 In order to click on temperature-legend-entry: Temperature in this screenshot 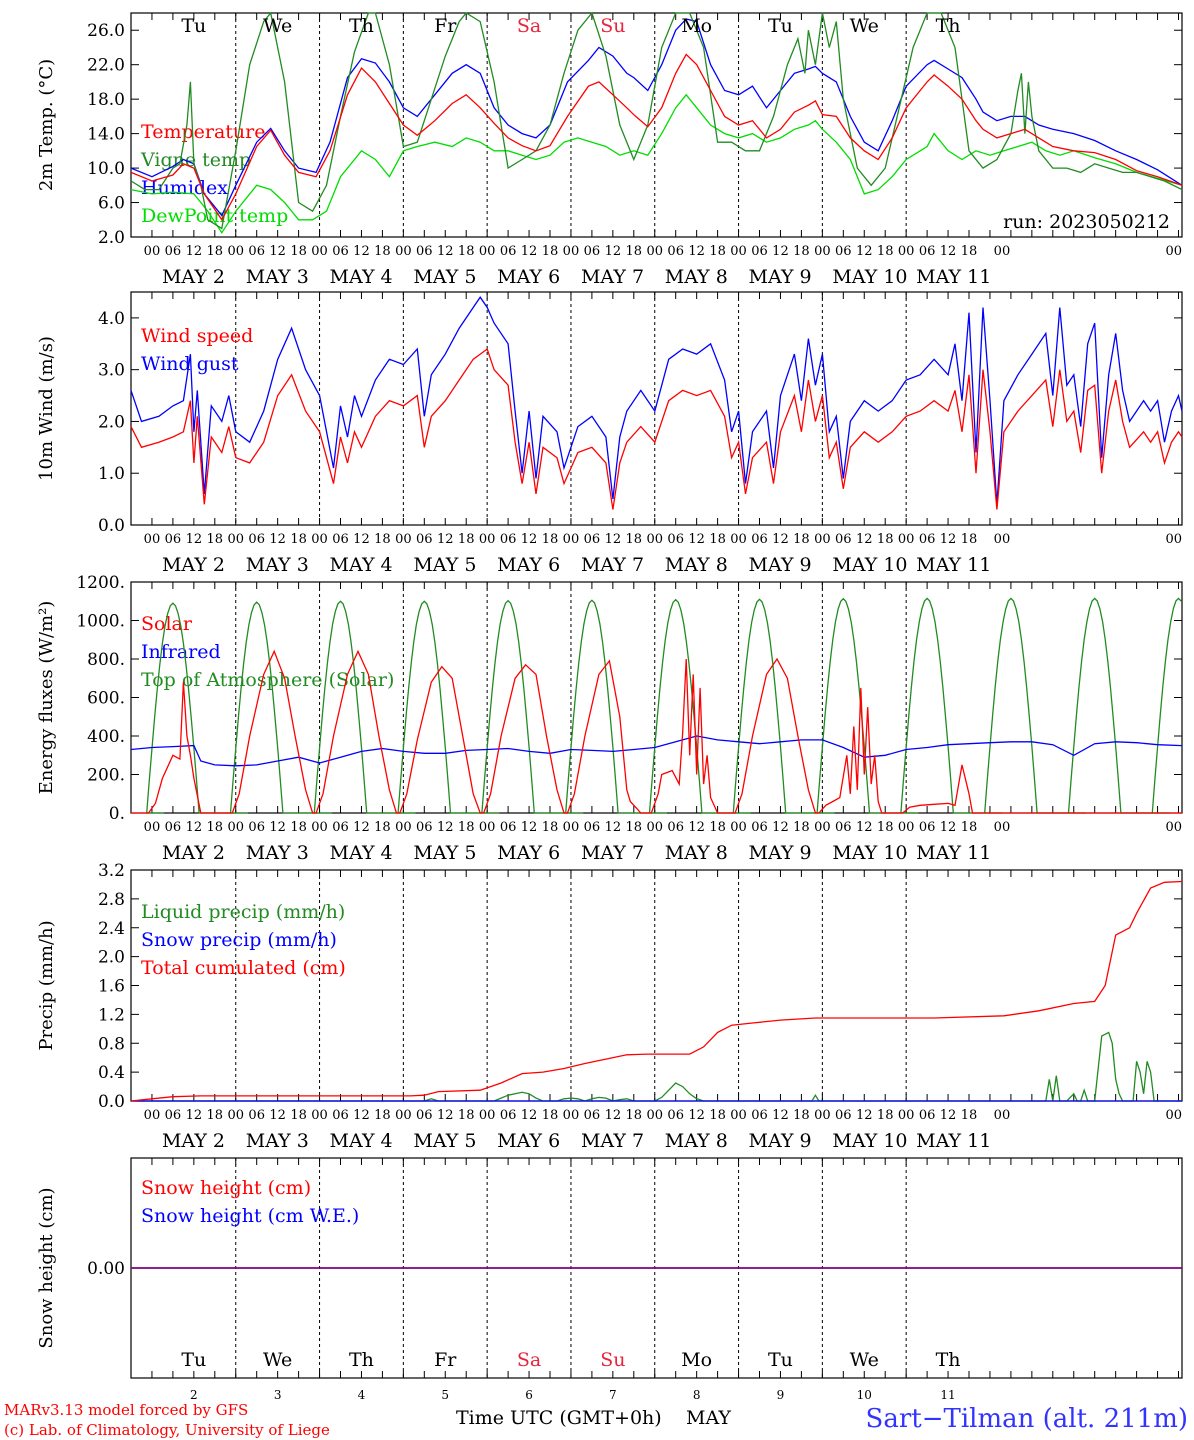, I will do `click(203, 132)`.